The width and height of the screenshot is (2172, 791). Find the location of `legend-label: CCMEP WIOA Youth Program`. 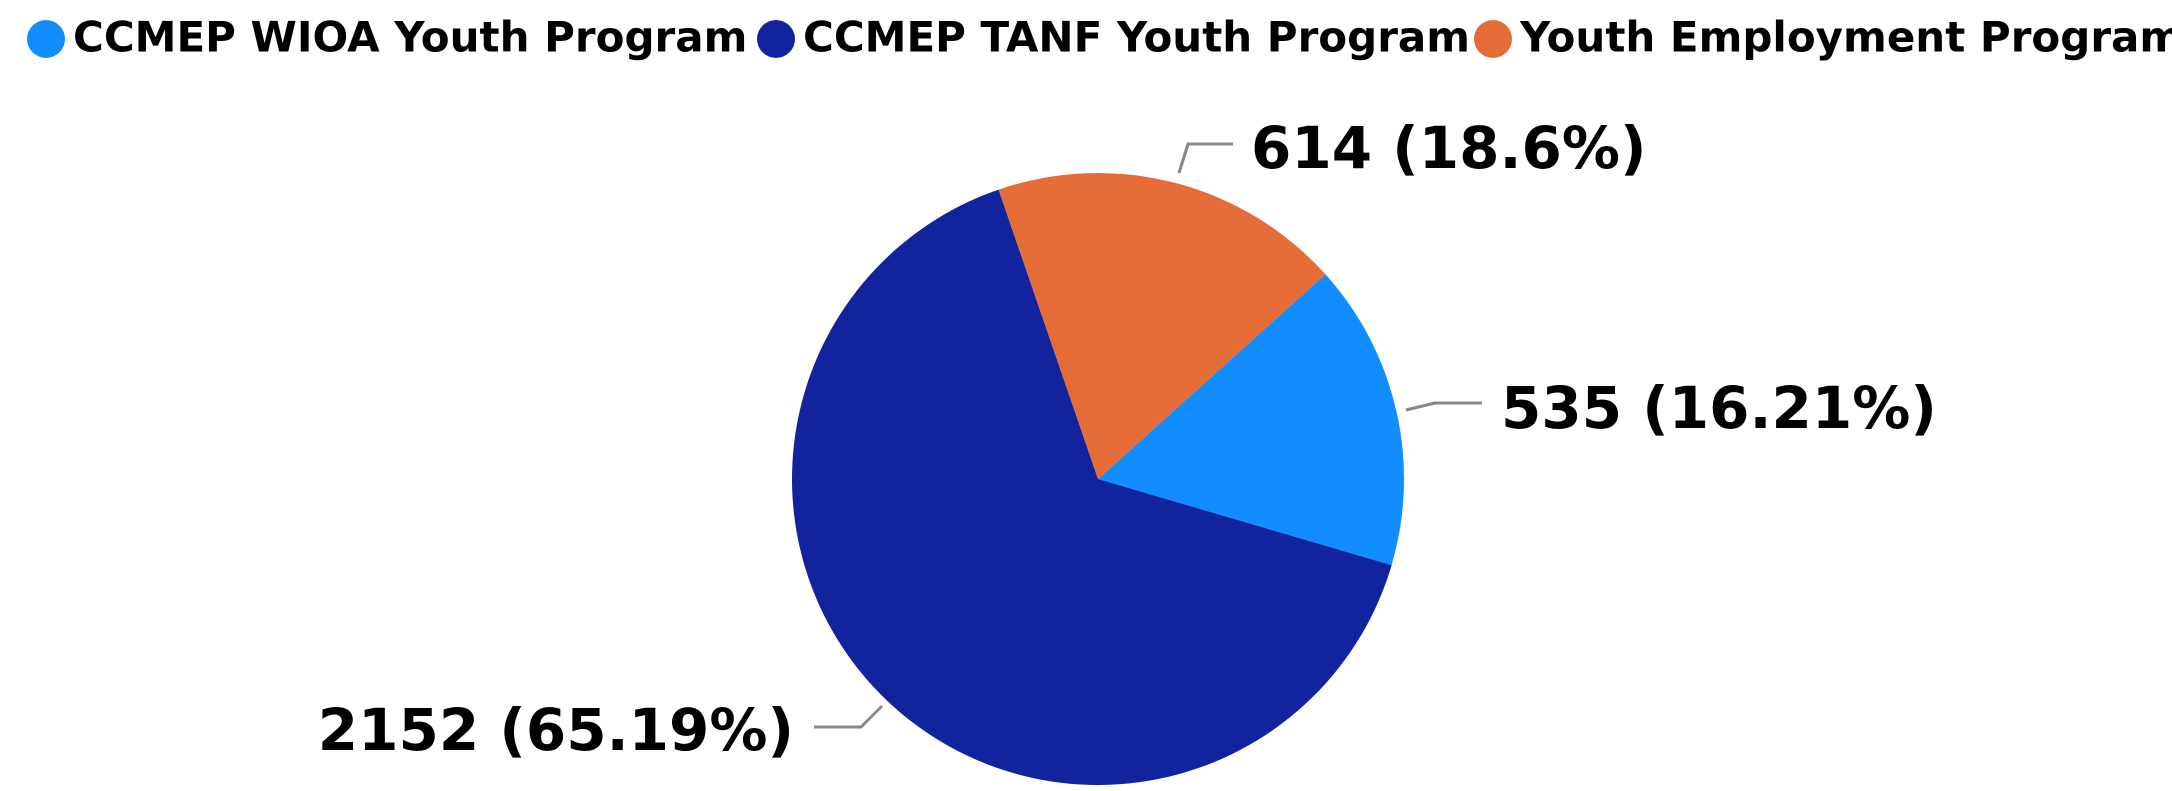

legend-label: CCMEP WIOA Youth Program is located at coordinates (410, 37).